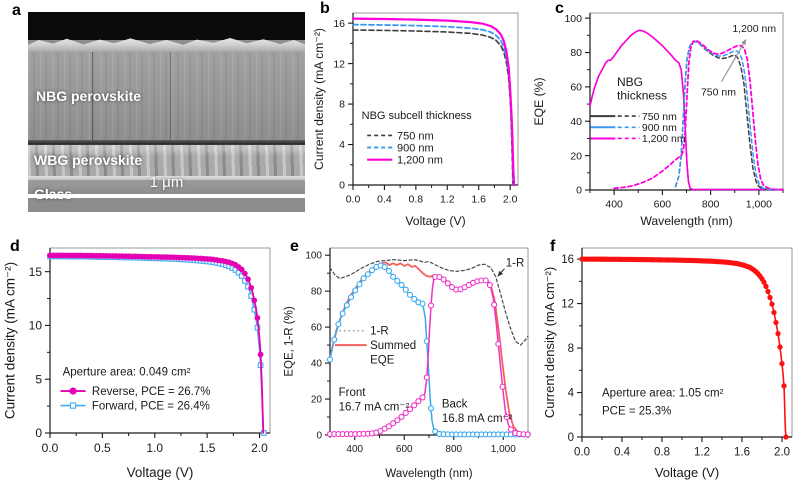 Image resolution: width=800 pixels, height=482 pixels. I want to click on scale-bar: 1 μm, so click(166, 186).